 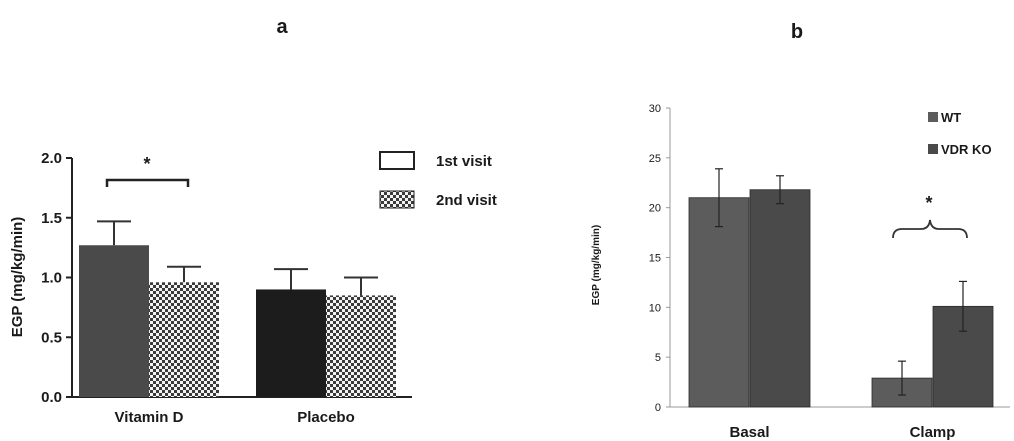 I want to click on legend-swatch-2nd-visit, so click(x=397, y=199).